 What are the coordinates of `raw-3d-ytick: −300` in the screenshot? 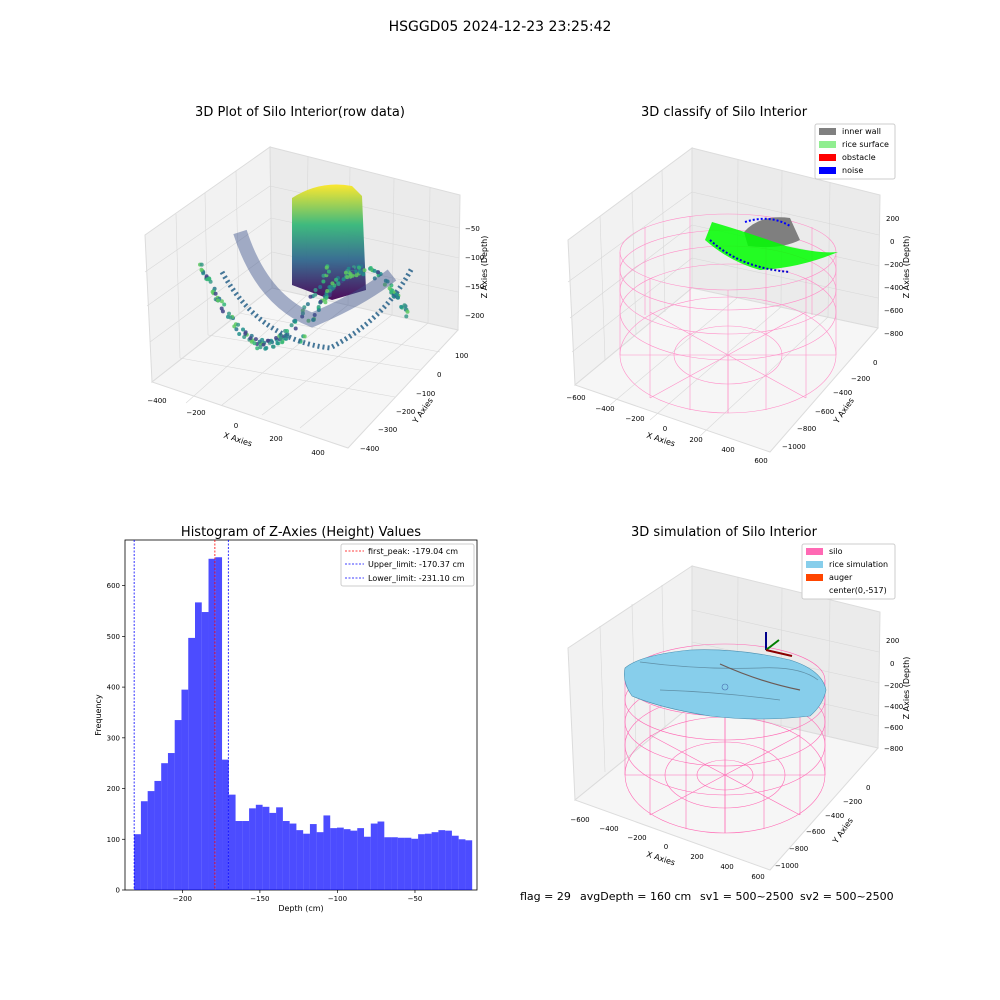 It's located at (387, 430).